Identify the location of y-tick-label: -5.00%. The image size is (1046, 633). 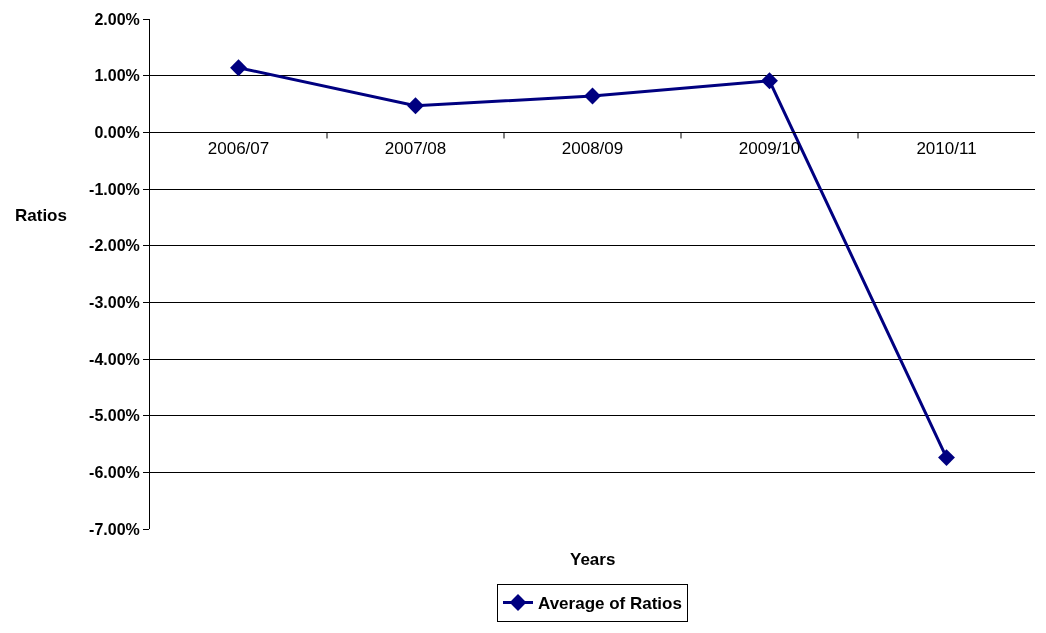
(114, 416).